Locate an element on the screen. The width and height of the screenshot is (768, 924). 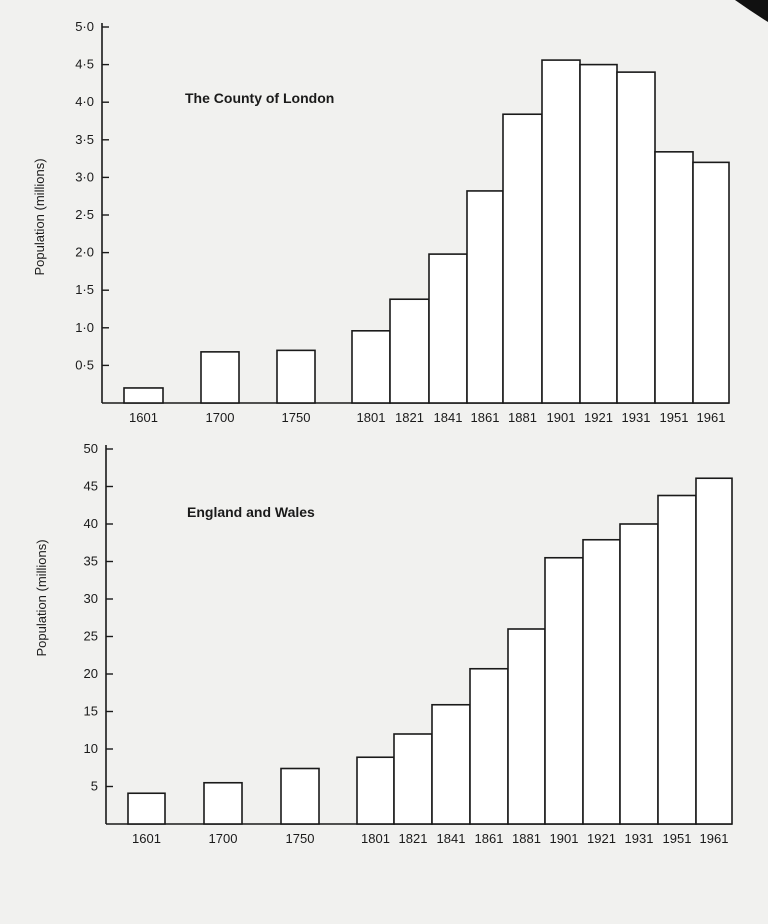
y-tick-label: 1·0 is located at coordinates (84, 327).